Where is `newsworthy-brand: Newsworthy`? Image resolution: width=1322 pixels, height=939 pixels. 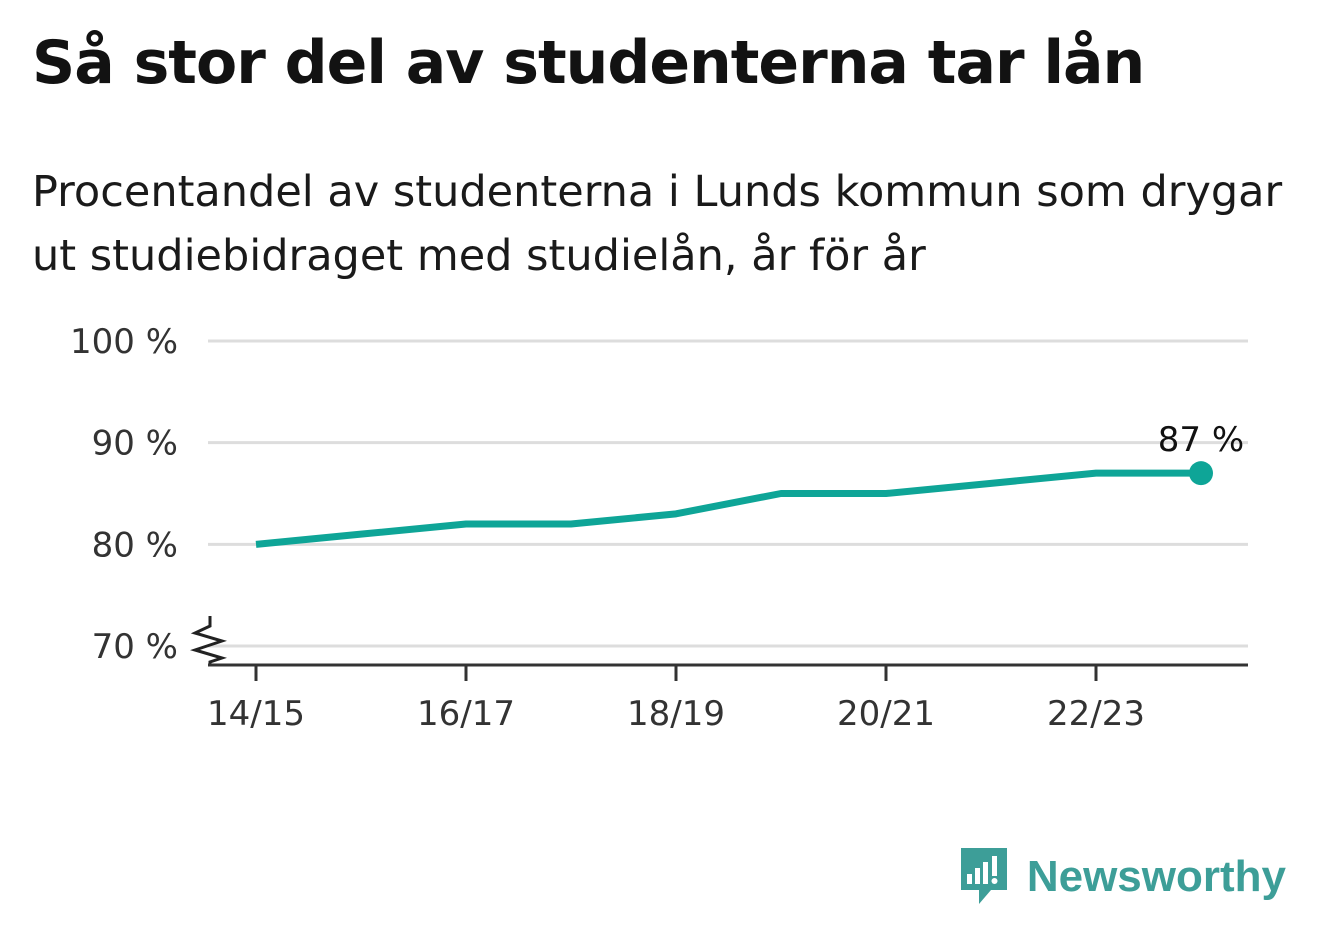 newsworthy-brand: Newsworthy is located at coordinates (1122, 877).